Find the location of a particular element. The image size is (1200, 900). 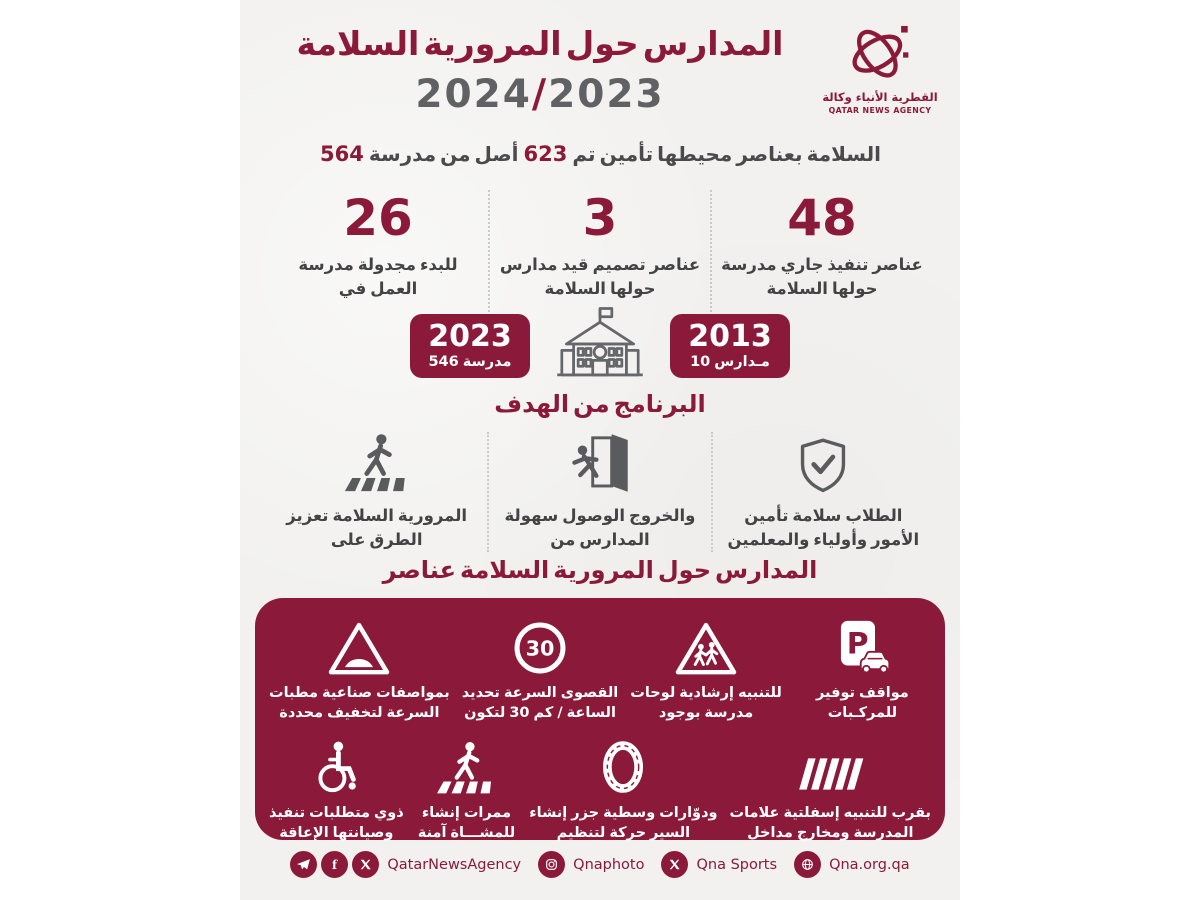

season-years: 2024/2023 is located at coordinates (540, 94).